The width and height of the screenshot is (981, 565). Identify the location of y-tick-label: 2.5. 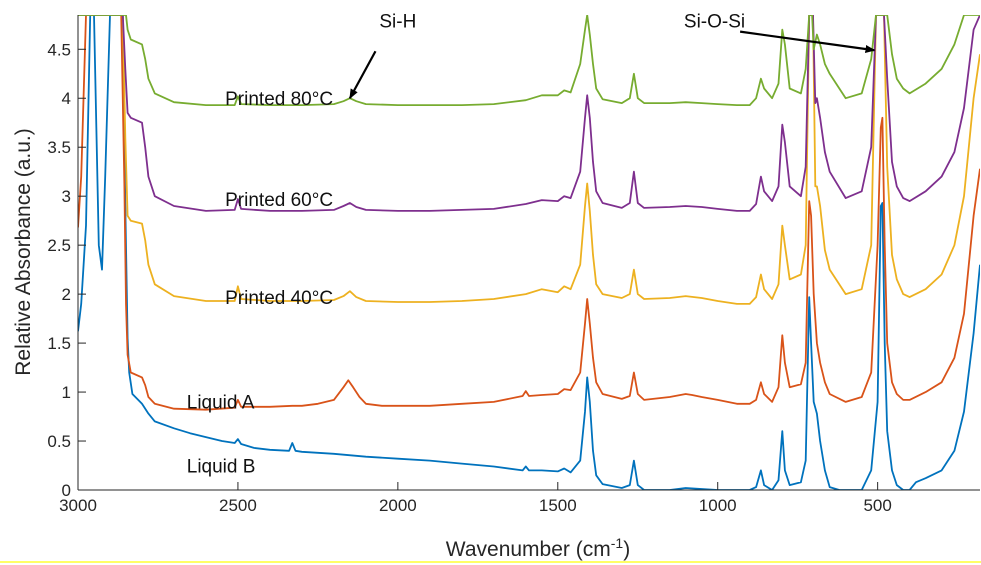
(59, 245).